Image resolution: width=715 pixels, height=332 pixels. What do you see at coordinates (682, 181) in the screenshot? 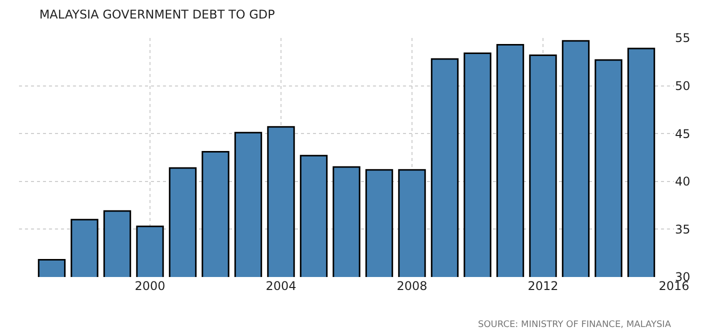
I see `y-tick-label: 40` at bounding box center [682, 181].